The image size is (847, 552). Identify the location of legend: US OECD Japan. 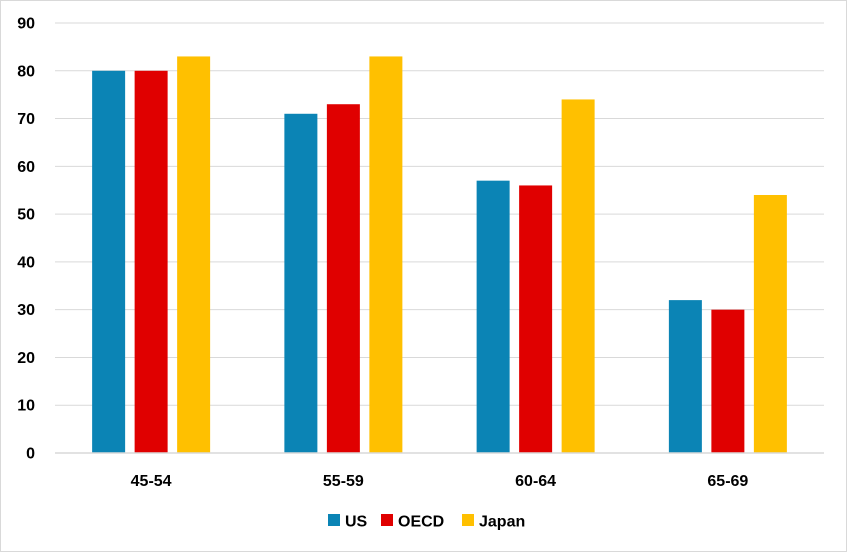
(426, 522).